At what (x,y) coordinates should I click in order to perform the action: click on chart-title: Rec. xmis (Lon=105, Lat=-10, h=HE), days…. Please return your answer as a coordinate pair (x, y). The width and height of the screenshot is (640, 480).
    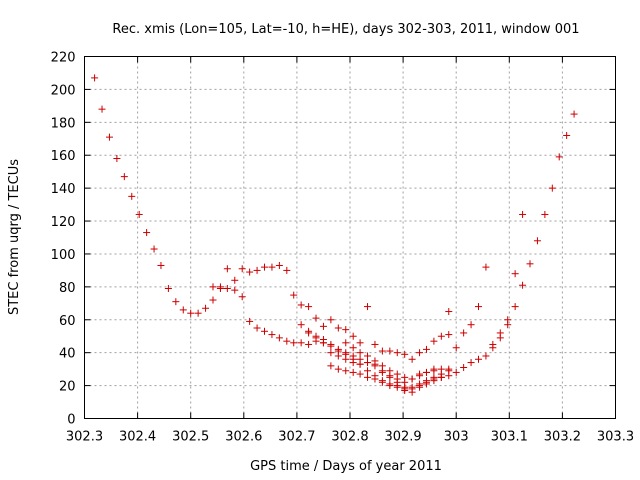
    Looking at the image, I should click on (345, 29).